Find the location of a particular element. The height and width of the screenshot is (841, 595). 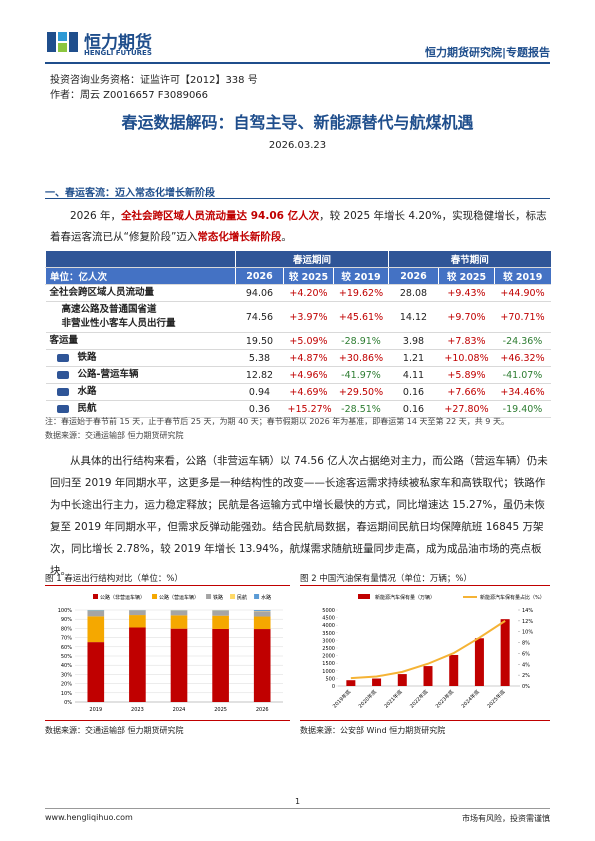

text-run: 2026 年， is located at coordinates (96, 216).